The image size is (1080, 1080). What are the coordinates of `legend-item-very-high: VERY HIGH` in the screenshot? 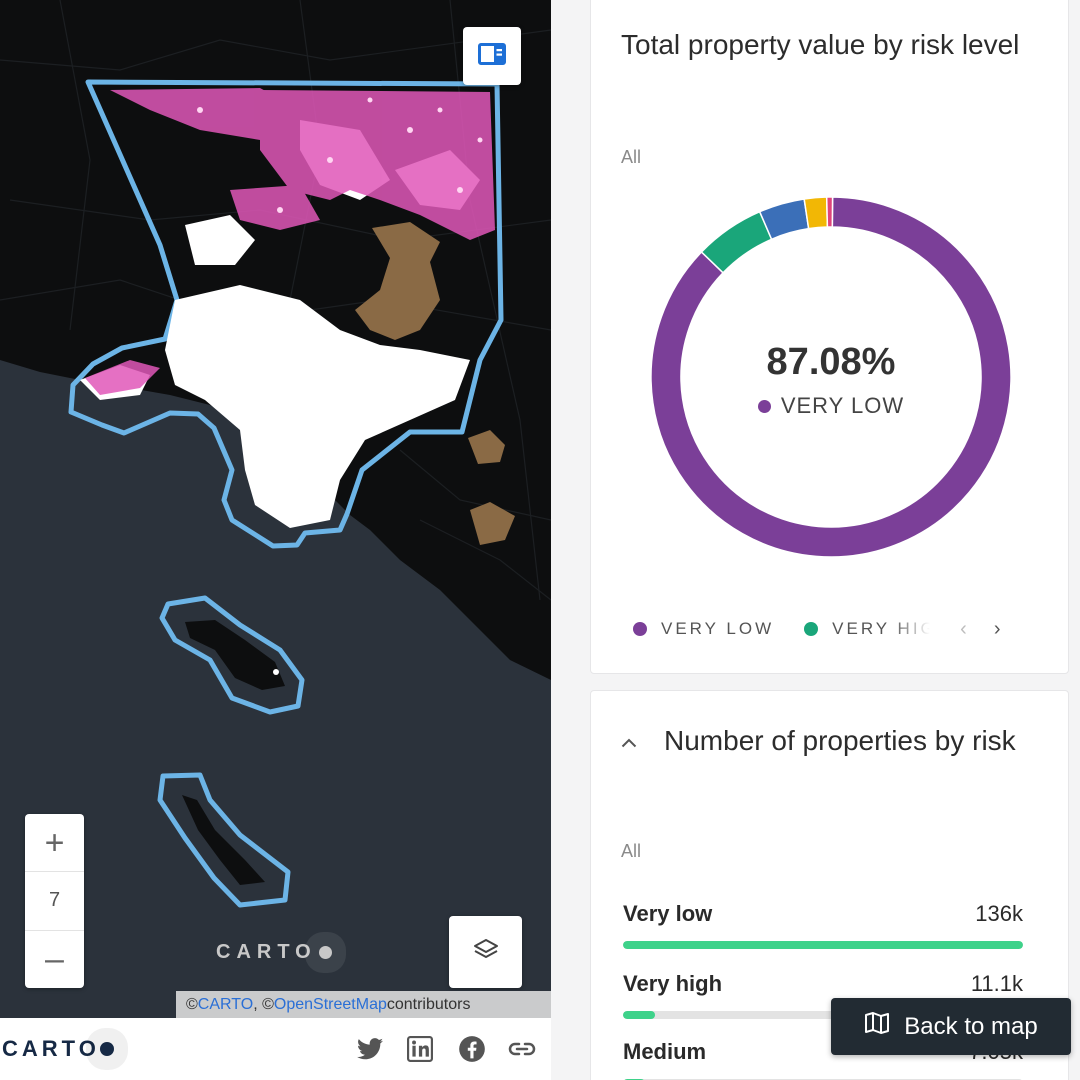 It's located at (867, 629).